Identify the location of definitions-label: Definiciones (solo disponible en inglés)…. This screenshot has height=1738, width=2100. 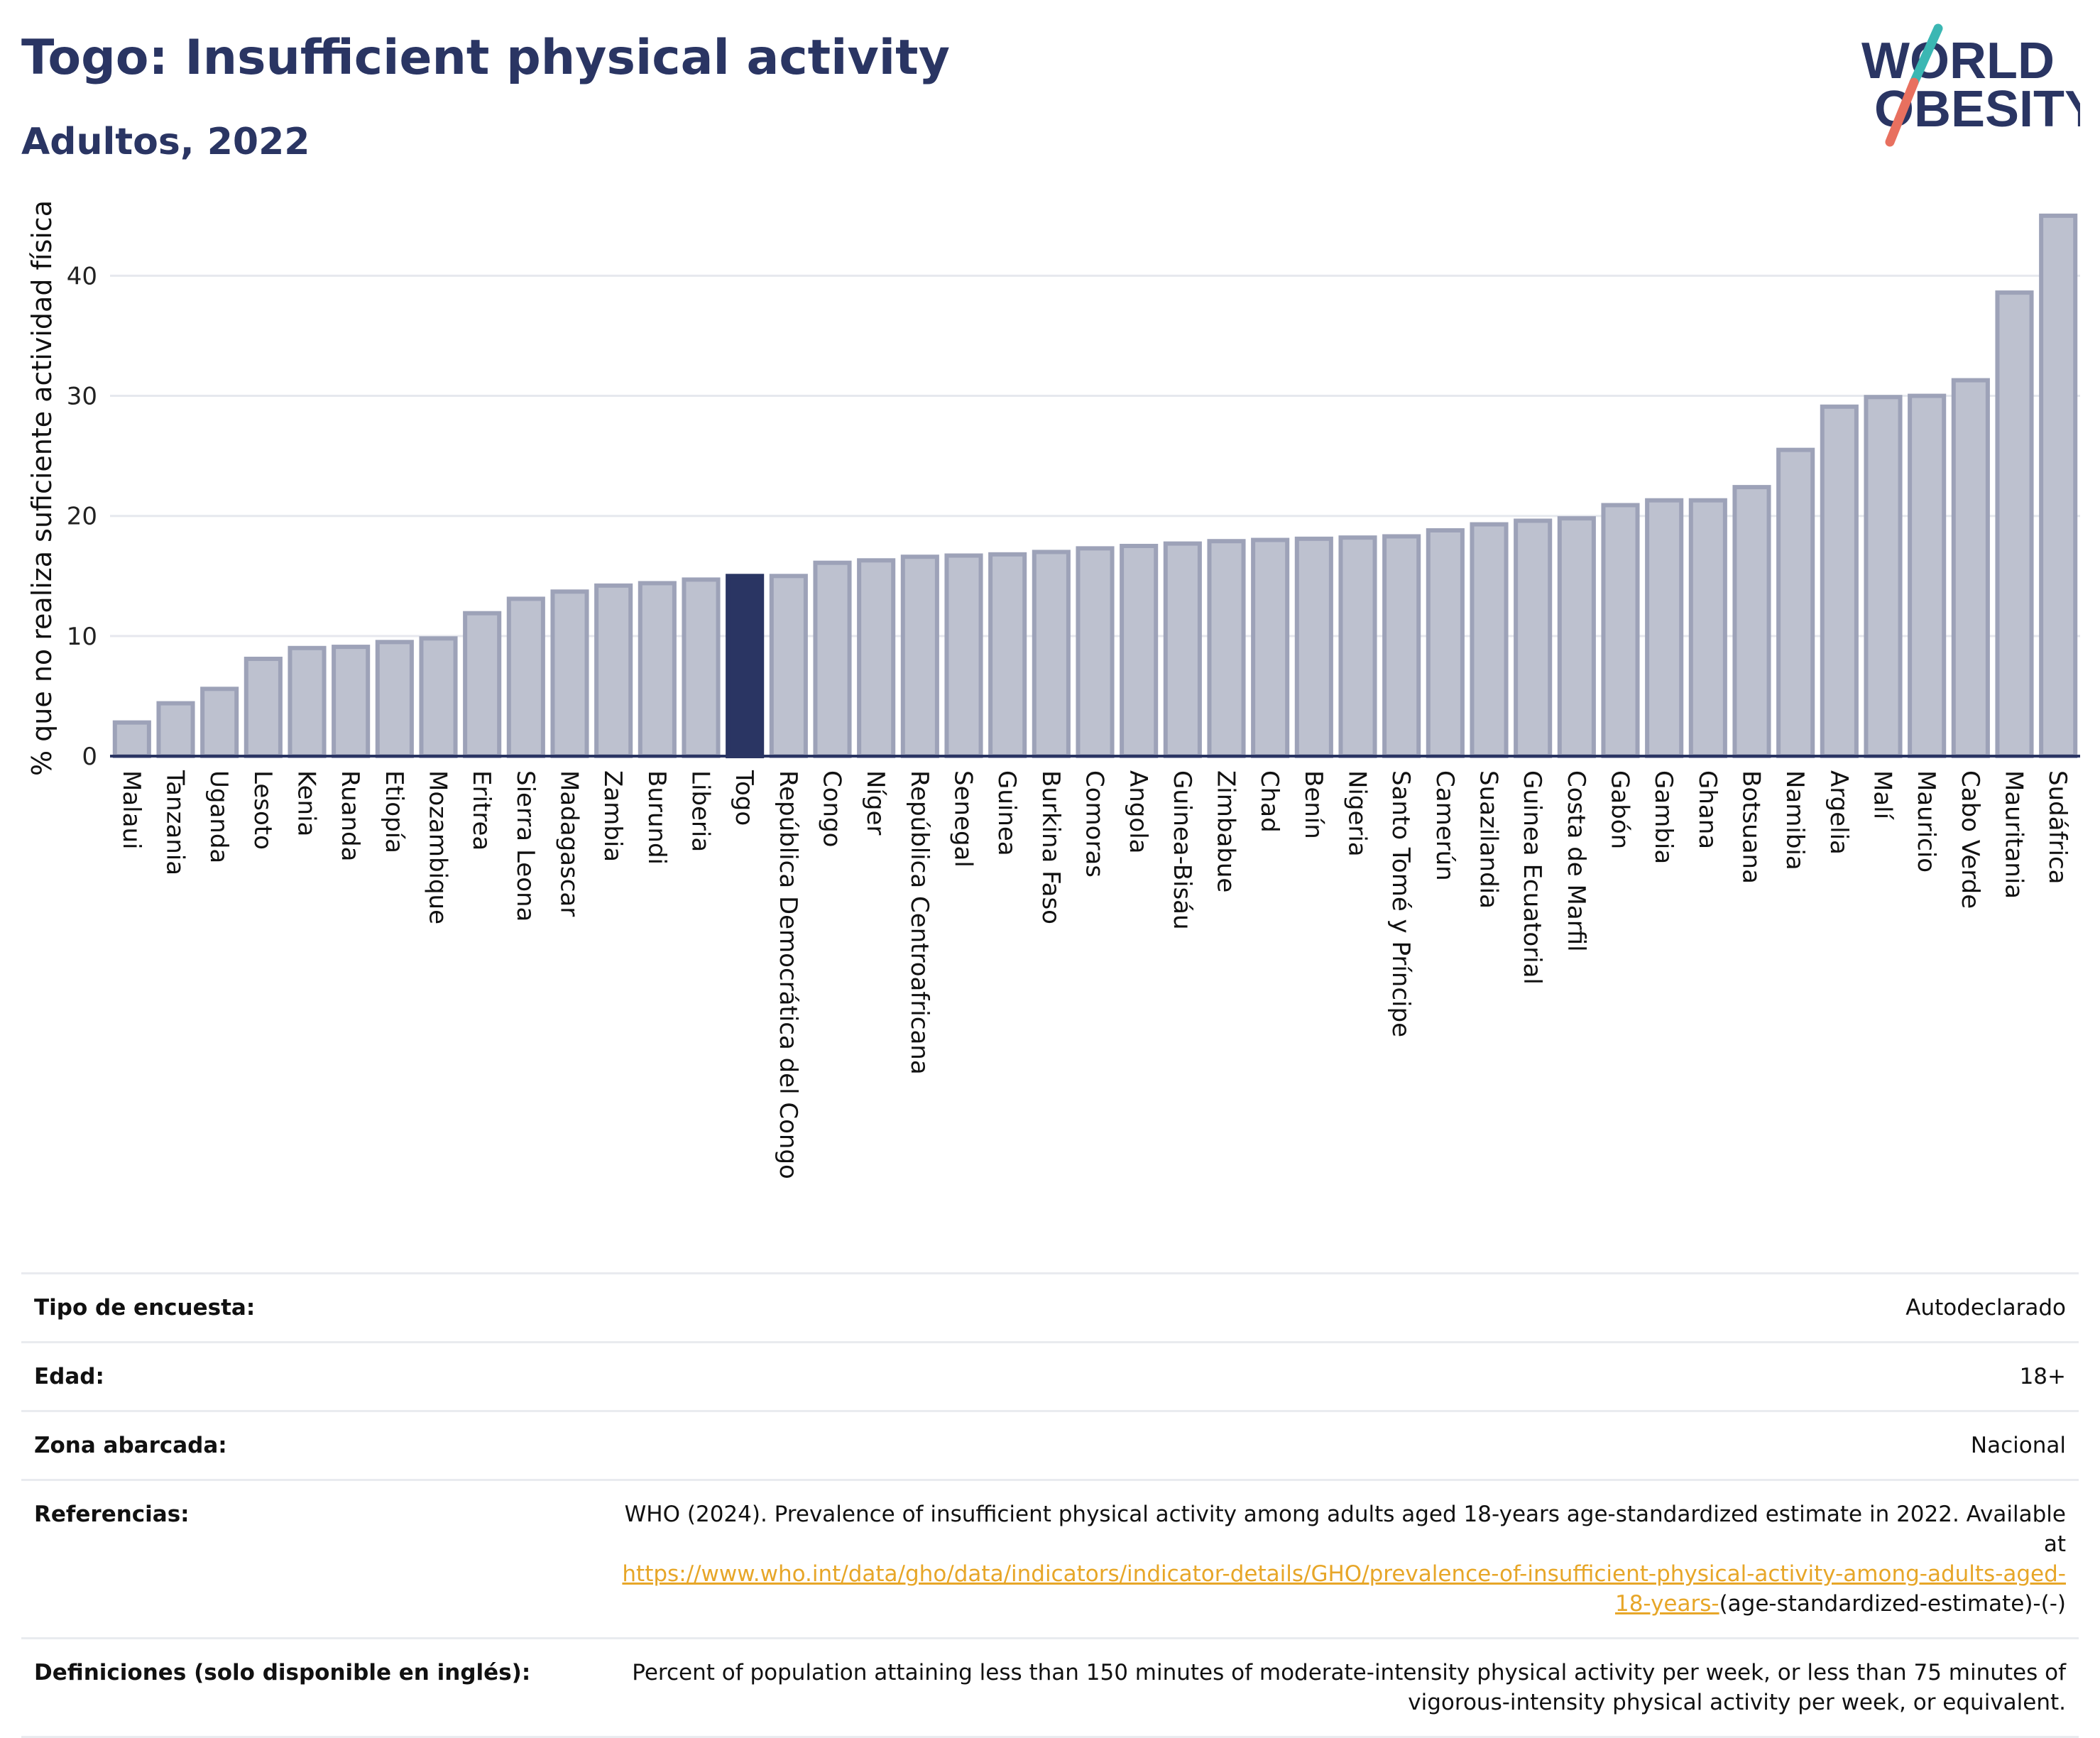
(311, 1688).